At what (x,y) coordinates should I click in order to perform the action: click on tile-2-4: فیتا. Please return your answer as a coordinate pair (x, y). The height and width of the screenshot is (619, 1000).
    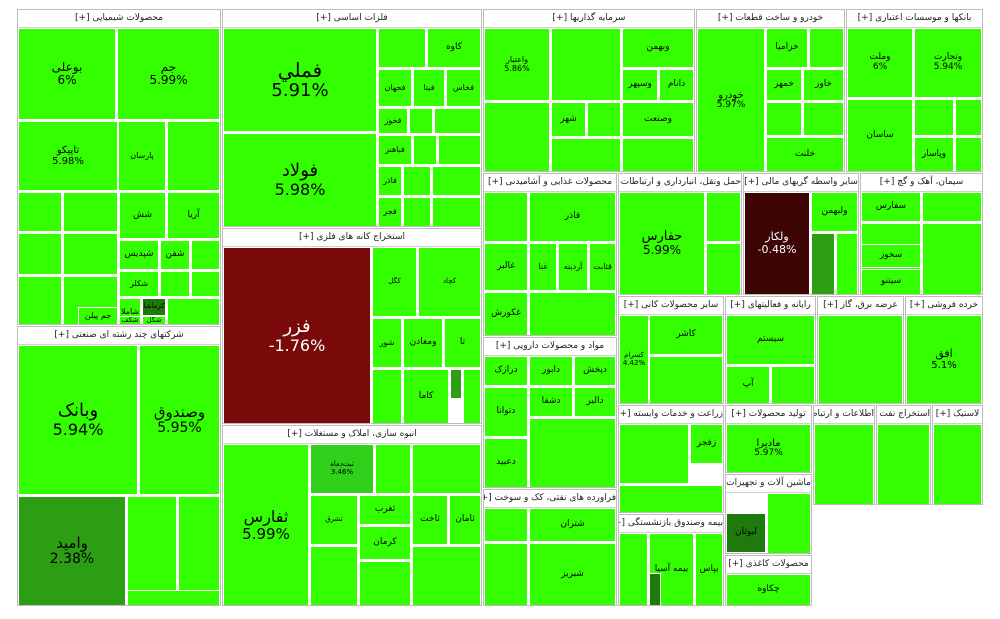
    Looking at the image, I should click on (429, 88).